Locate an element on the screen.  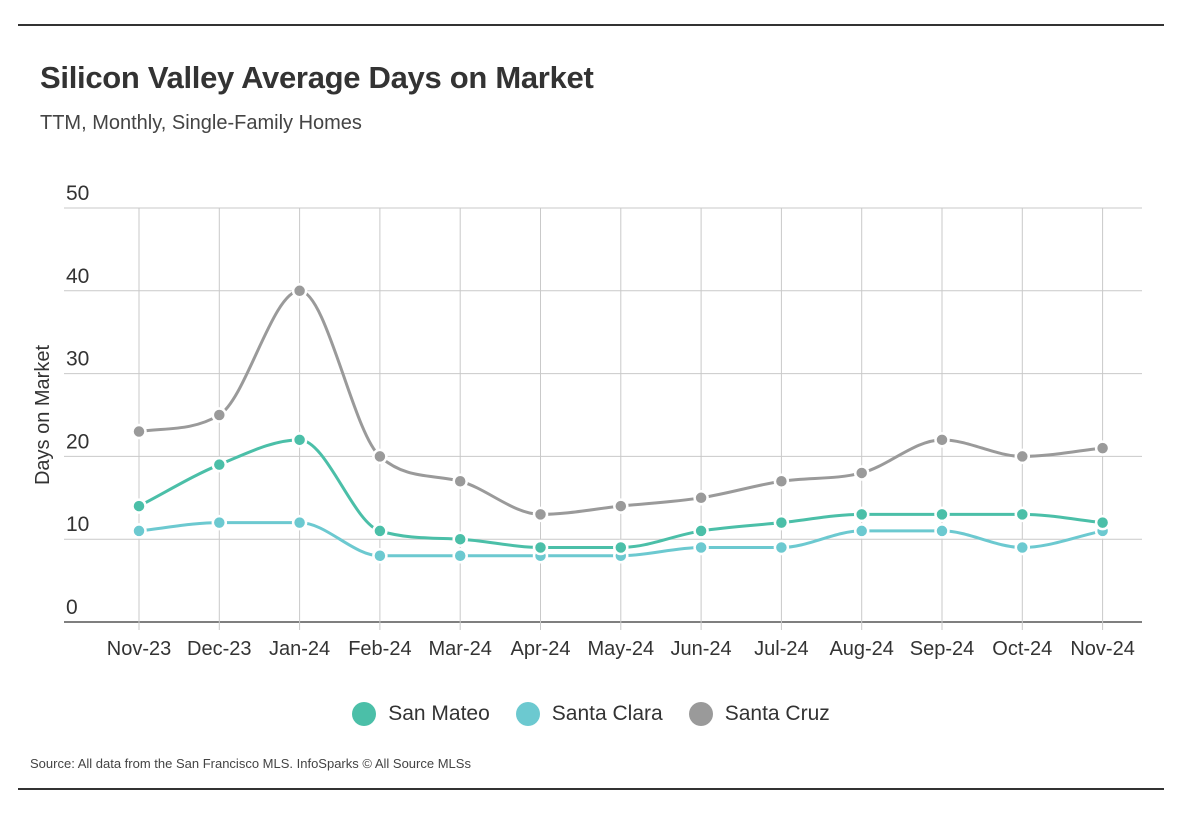
legend-item-san-mateo: San Mateo is located at coordinates (421, 714).